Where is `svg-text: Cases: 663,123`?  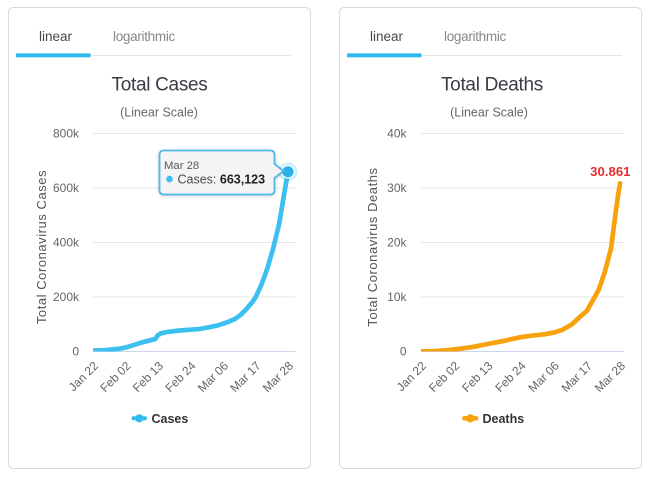
svg-text: Cases: 663,123 is located at coordinates (222, 180).